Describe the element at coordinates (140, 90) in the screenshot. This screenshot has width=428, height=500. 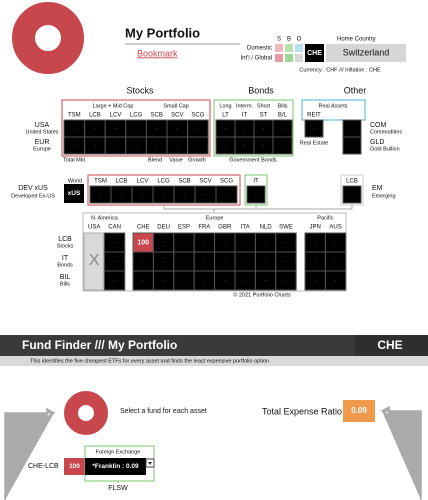
I see `section-heading: Stocks` at that location.